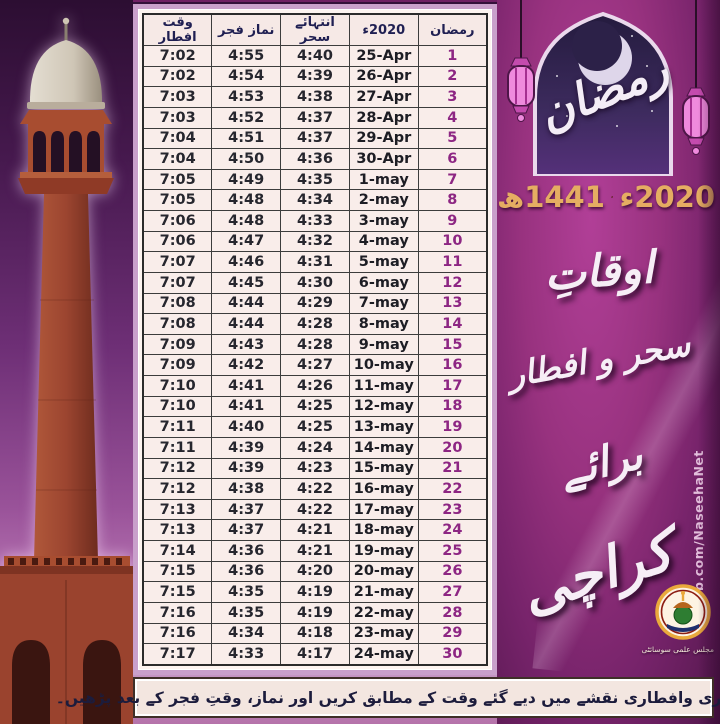  I want to click on cell-sehri: 4:18, so click(315, 633).